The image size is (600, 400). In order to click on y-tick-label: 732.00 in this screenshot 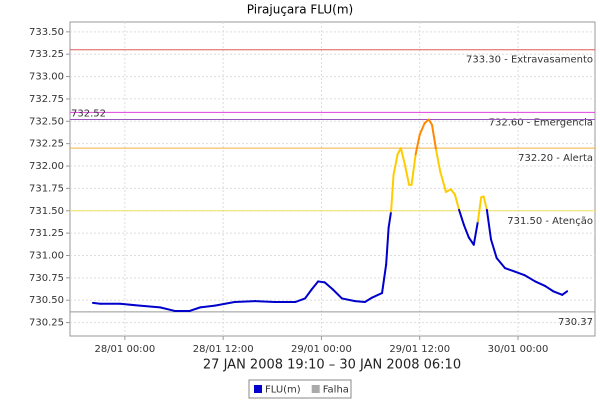, I will do `click(46, 166)`.